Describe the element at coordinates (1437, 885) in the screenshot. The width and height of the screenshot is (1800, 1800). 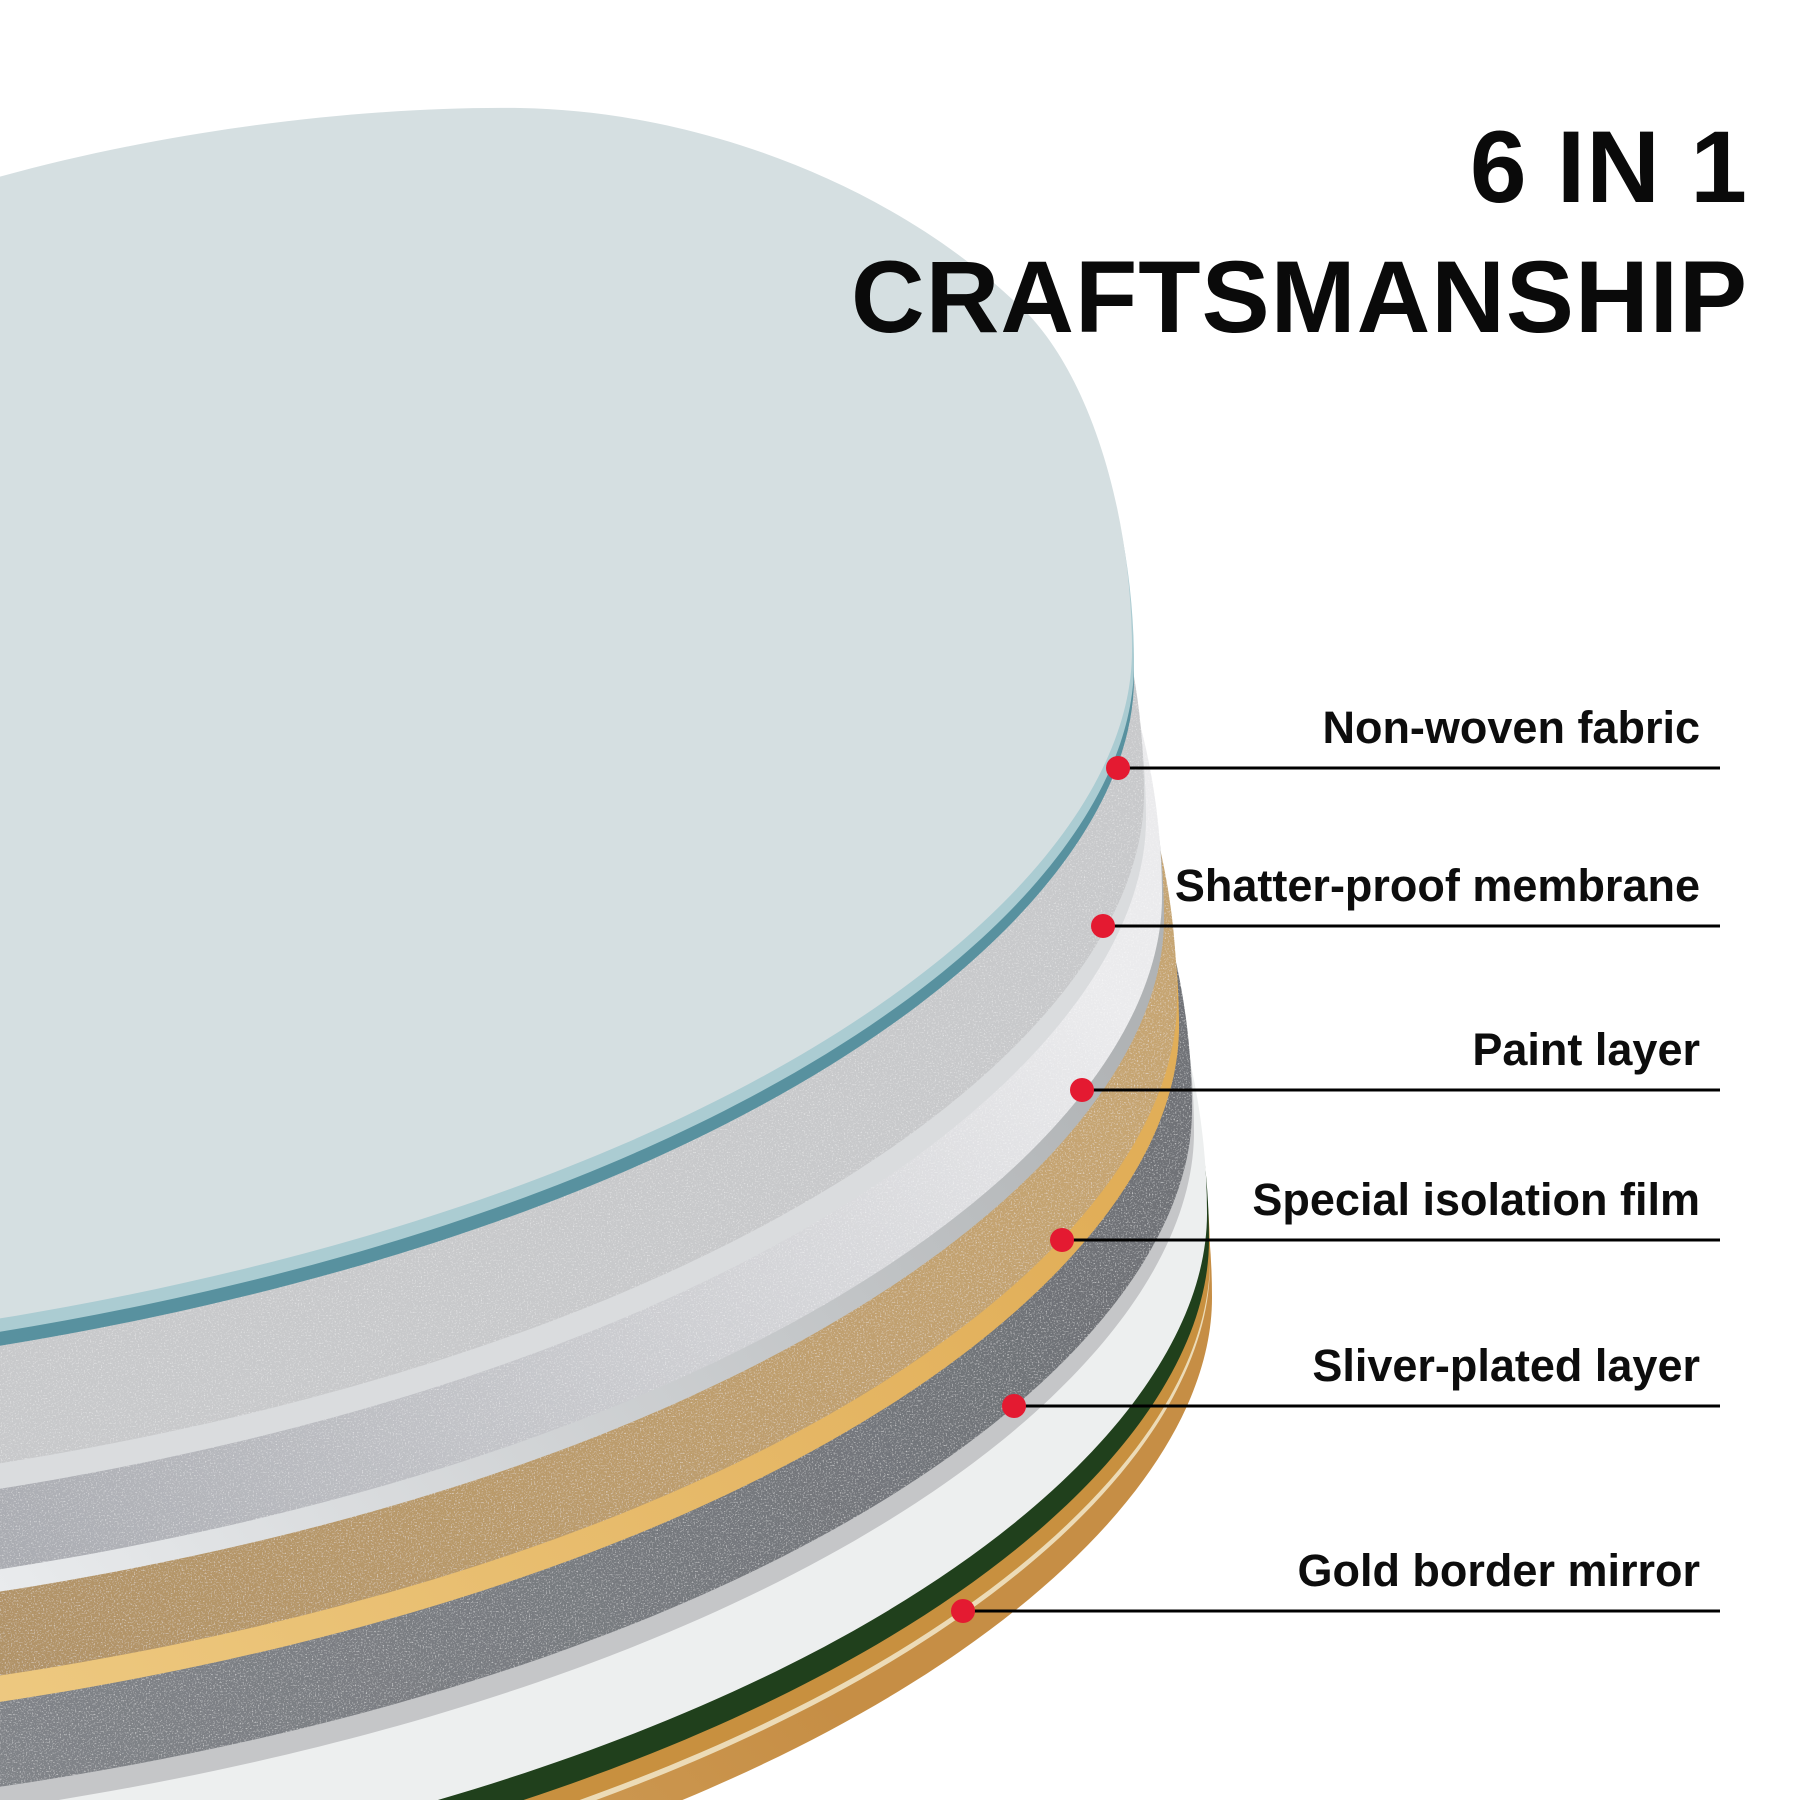
I see `callout-label-shatter-proof-membrane: Shatter-proof membrane` at that location.